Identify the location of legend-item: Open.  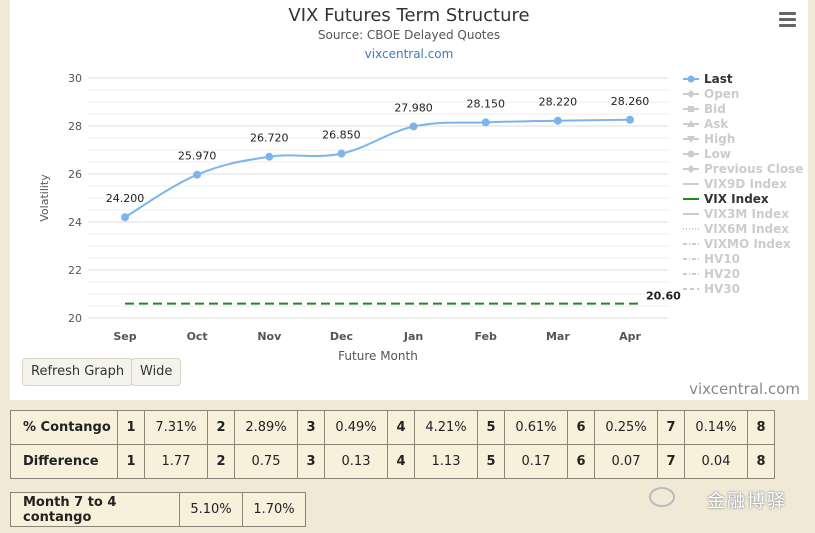
(711, 94).